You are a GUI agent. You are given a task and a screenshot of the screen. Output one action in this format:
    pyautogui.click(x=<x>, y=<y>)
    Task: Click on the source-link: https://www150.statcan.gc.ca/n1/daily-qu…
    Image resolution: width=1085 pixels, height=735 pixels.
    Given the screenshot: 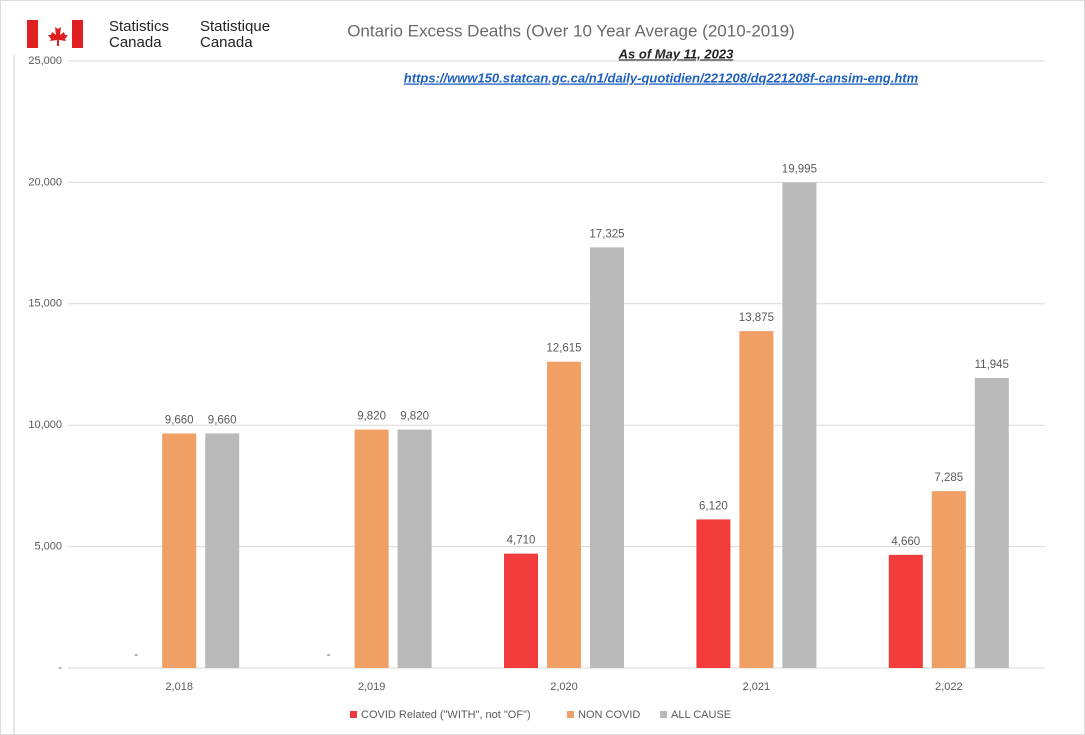 What is the action you would take?
    pyautogui.click(x=661, y=77)
    